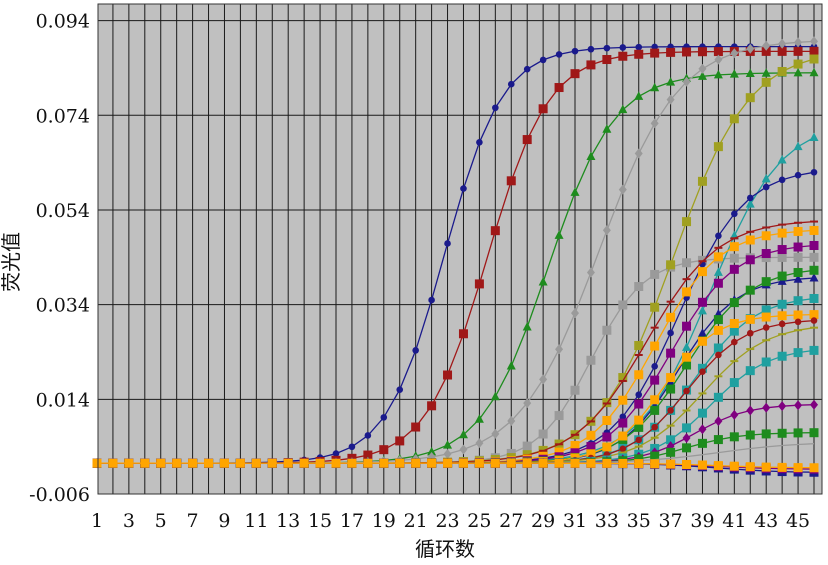 This screenshot has width=828, height=565. Describe the element at coordinates (543, 521) in the screenshot. I see `x-tick-label: 29` at that location.